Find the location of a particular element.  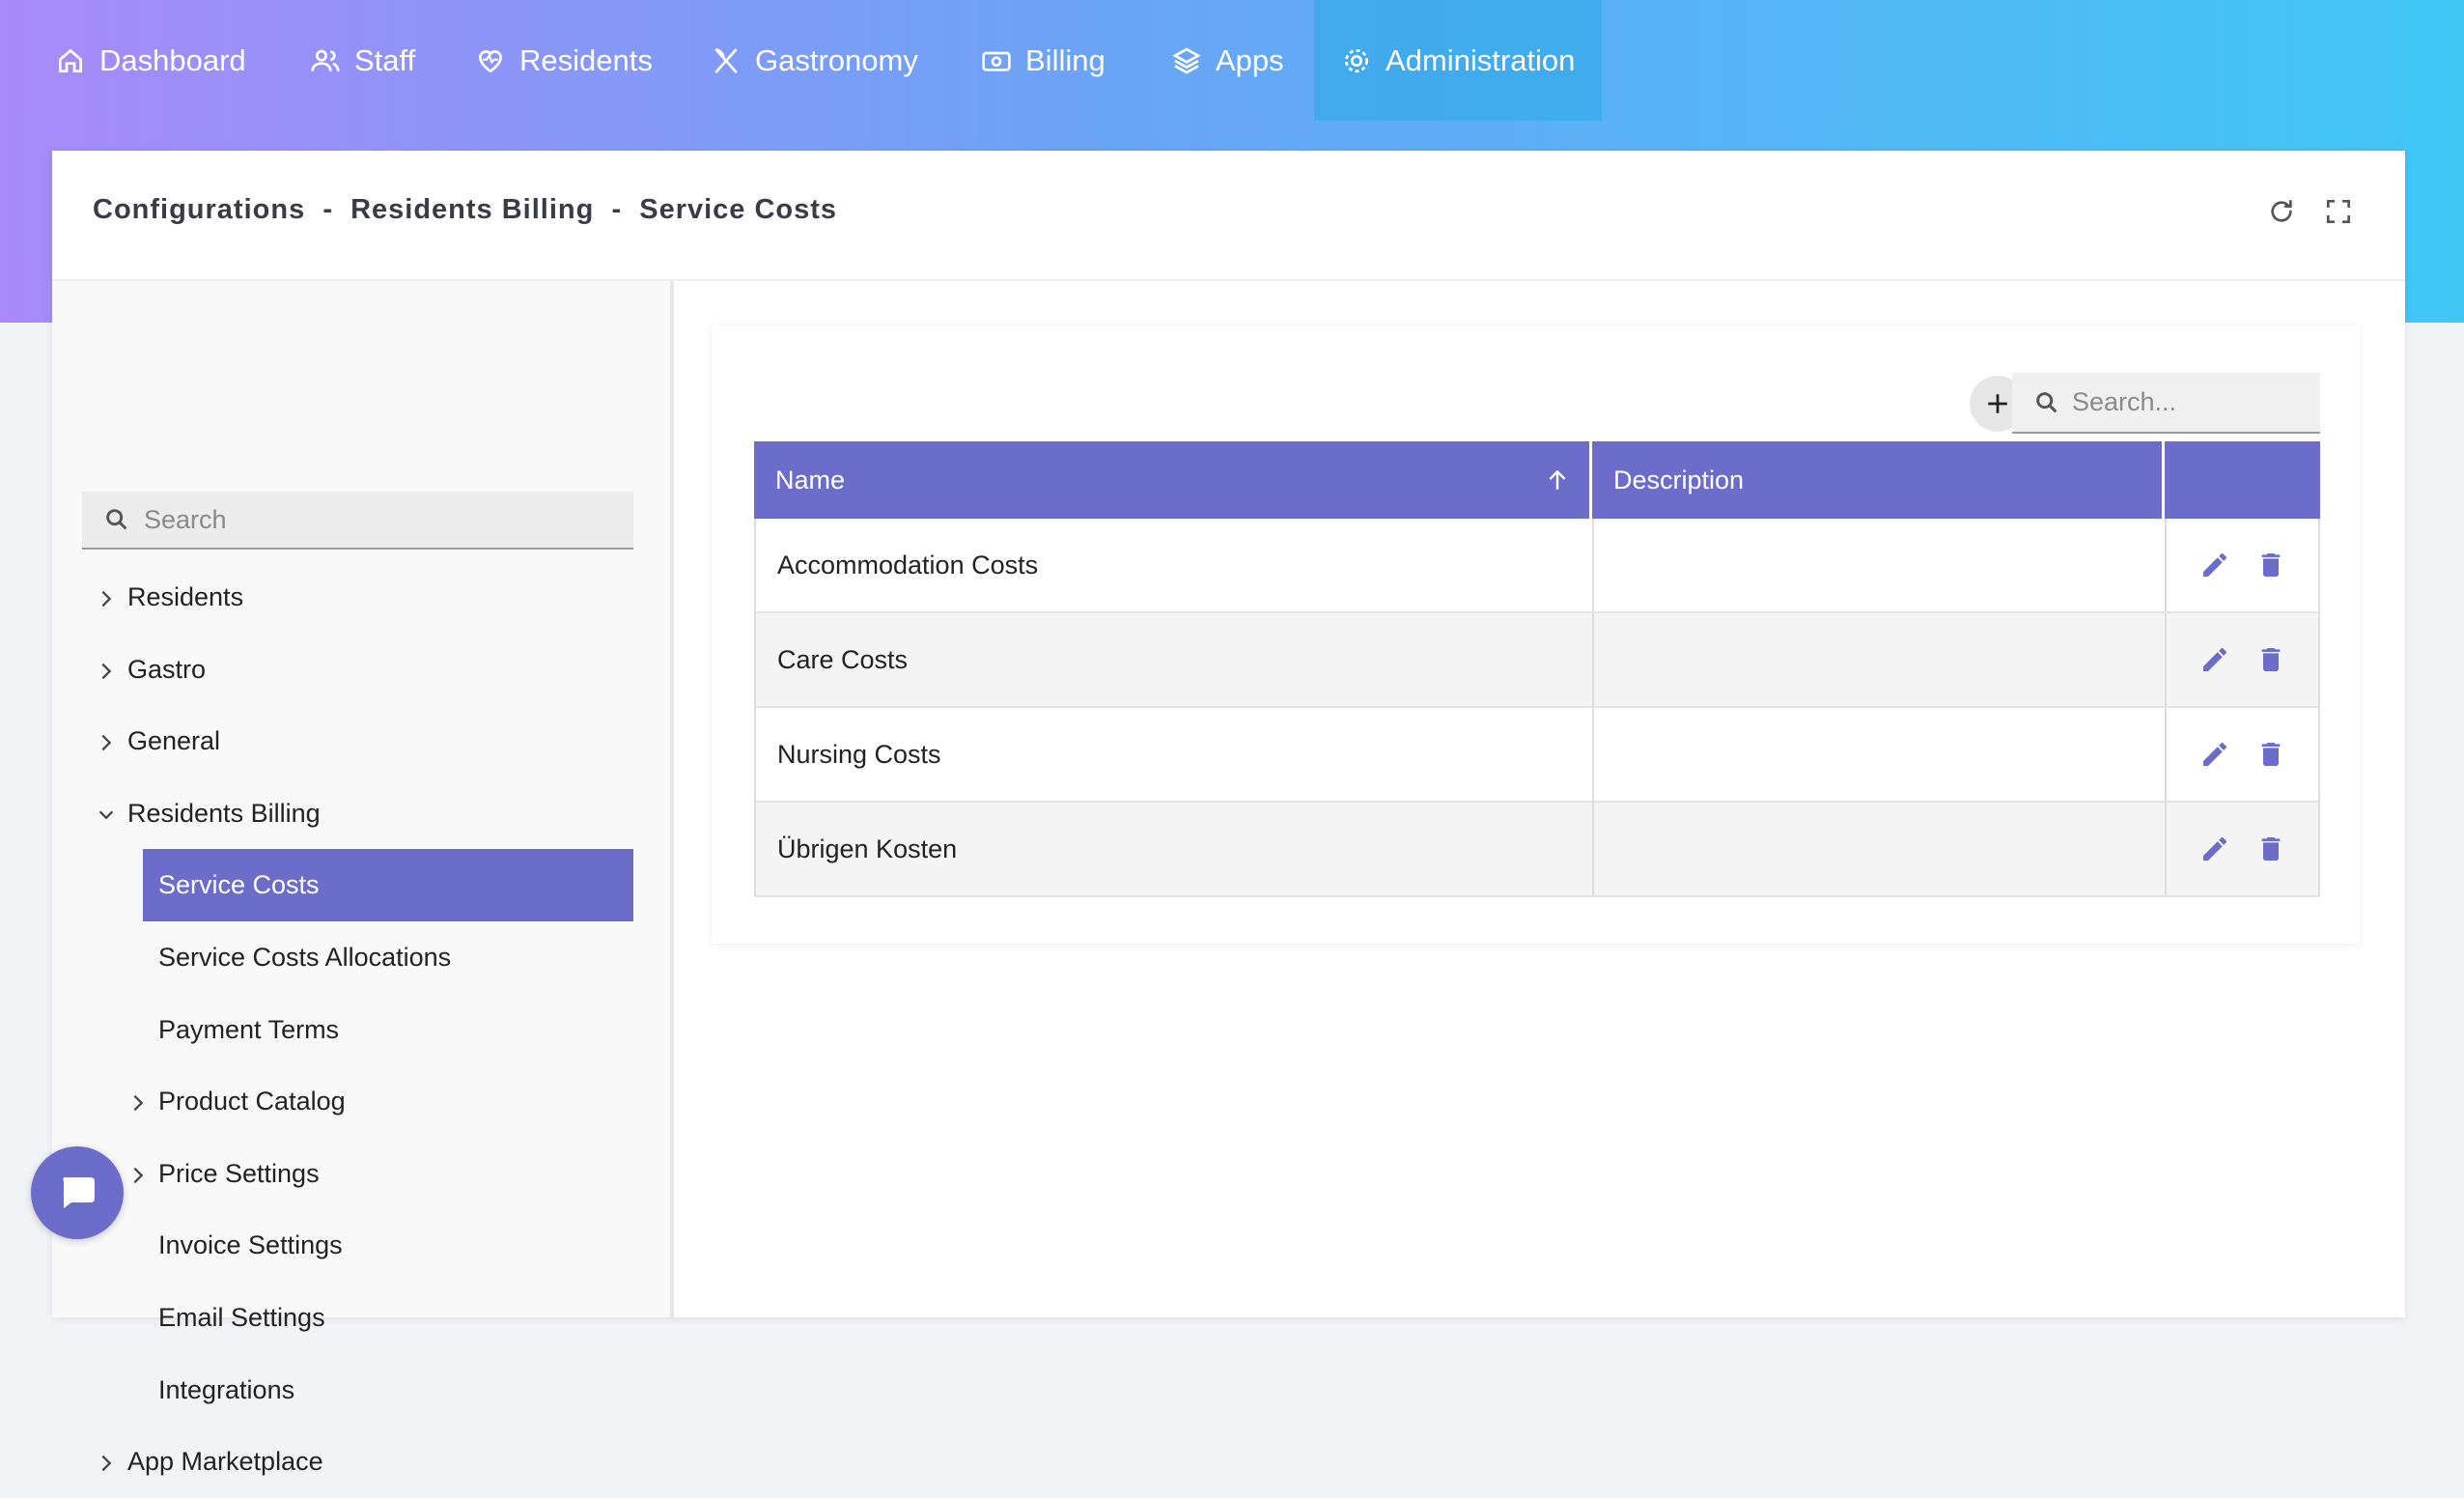

tree-item: General is located at coordinates (161, 741).